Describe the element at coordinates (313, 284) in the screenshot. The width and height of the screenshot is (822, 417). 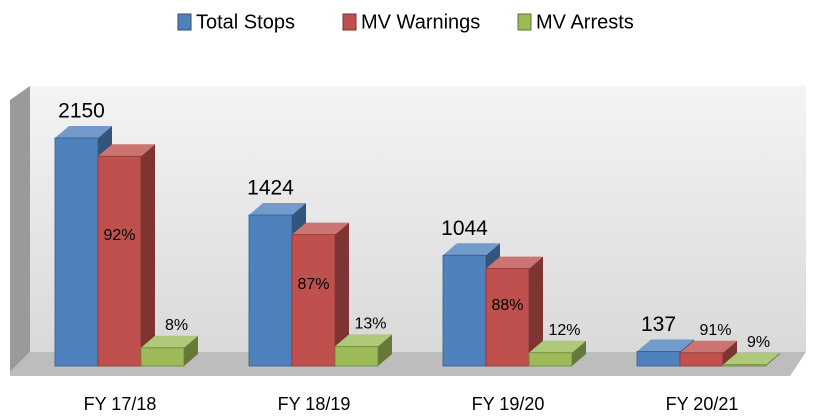
I see `data-label: 87%` at that location.